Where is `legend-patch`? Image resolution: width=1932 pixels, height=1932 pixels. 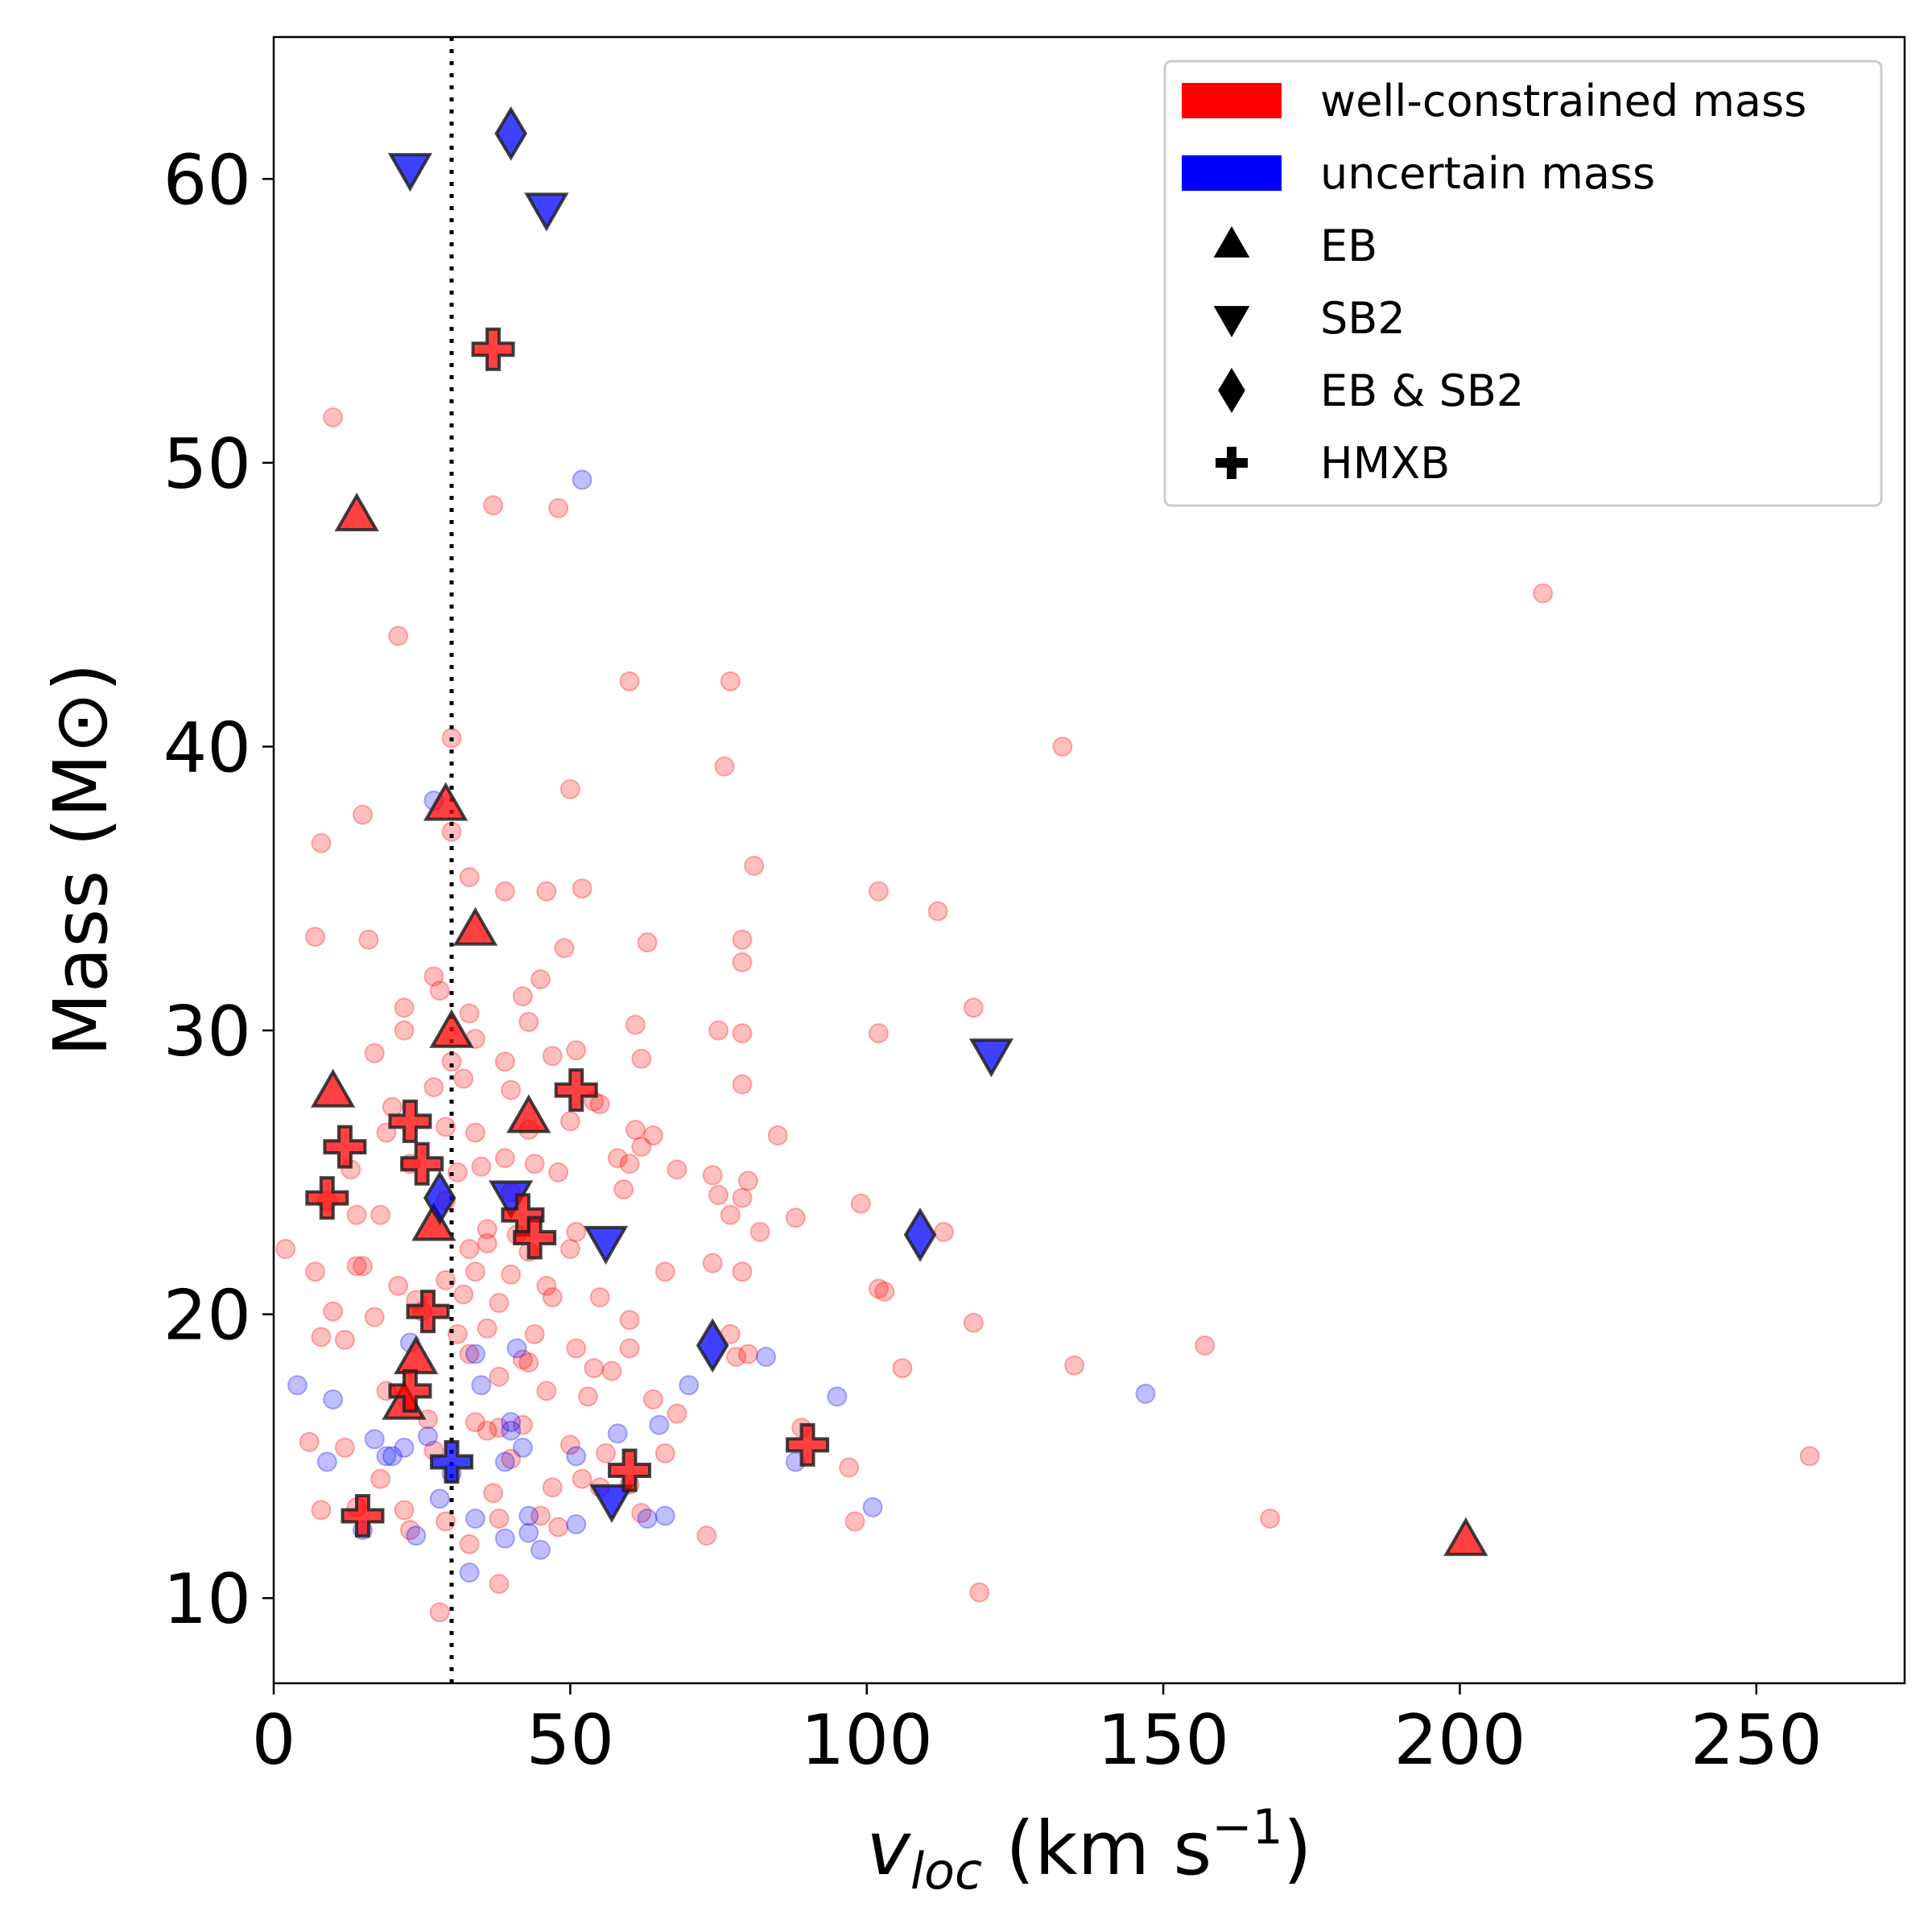
legend-patch is located at coordinates (1232, 173).